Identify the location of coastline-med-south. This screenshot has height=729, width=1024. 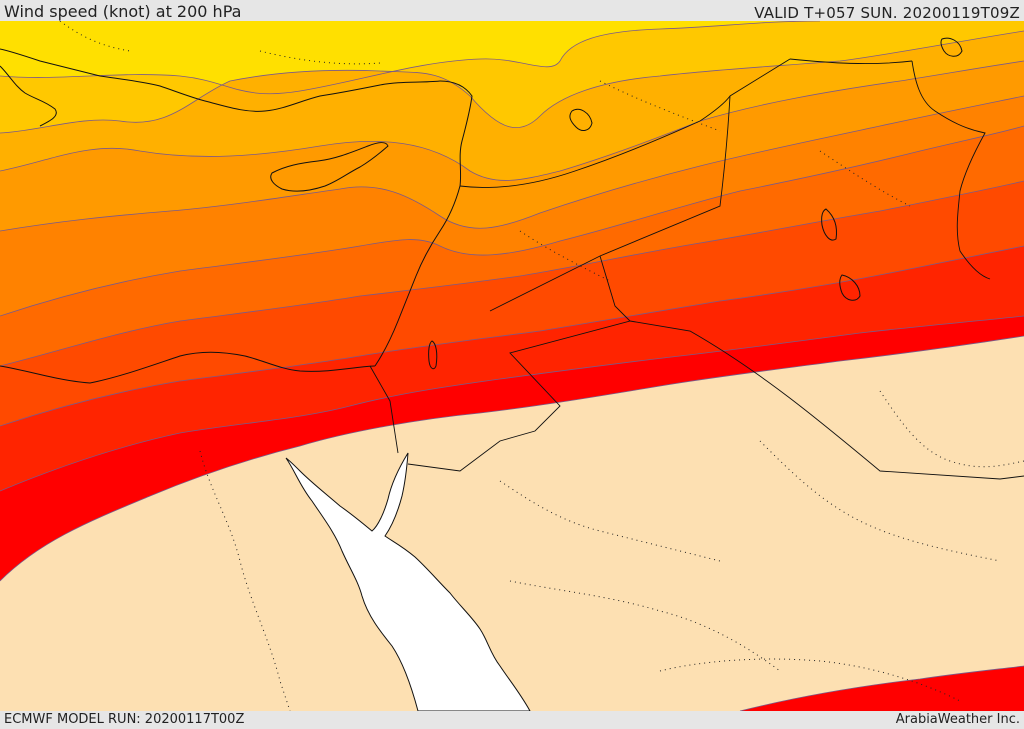
(188, 367).